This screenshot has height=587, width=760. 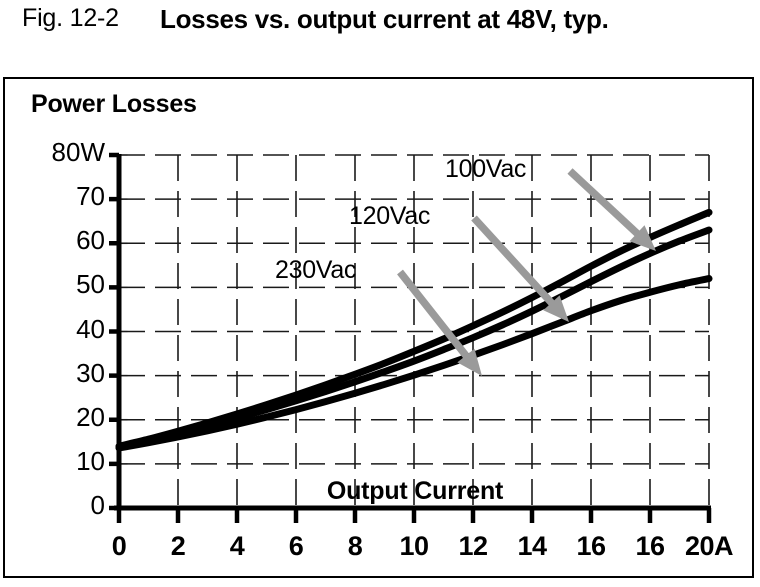 What do you see at coordinates (384, 19) in the screenshot?
I see `figure-title: Losses vs. output current at 48V, typ.` at bounding box center [384, 19].